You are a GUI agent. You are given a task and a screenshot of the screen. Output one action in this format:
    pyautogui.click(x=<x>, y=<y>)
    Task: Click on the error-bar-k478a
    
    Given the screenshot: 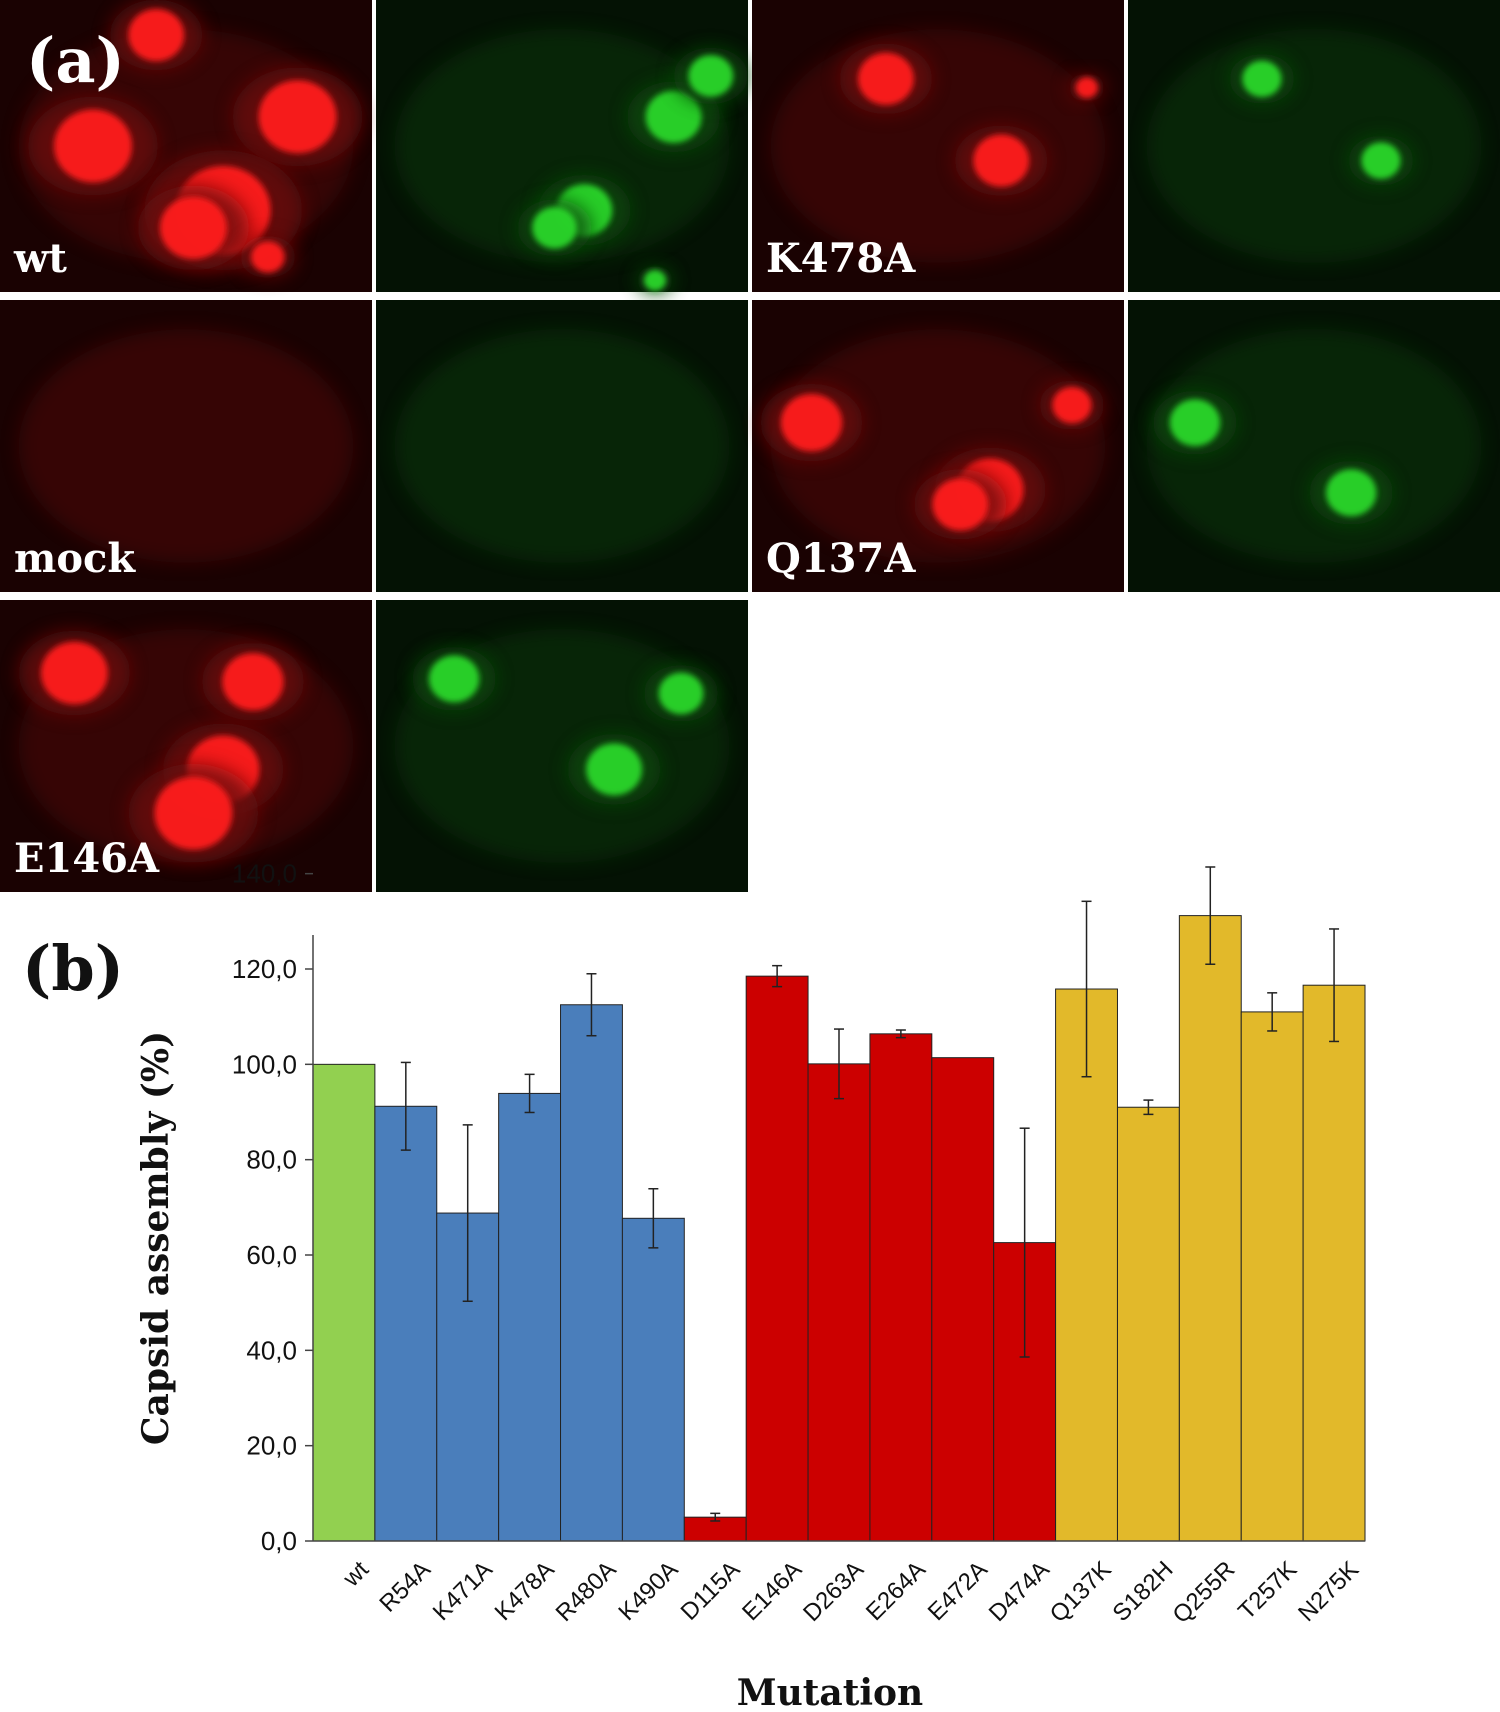 What is the action you would take?
    pyautogui.click(x=529, y=1093)
    